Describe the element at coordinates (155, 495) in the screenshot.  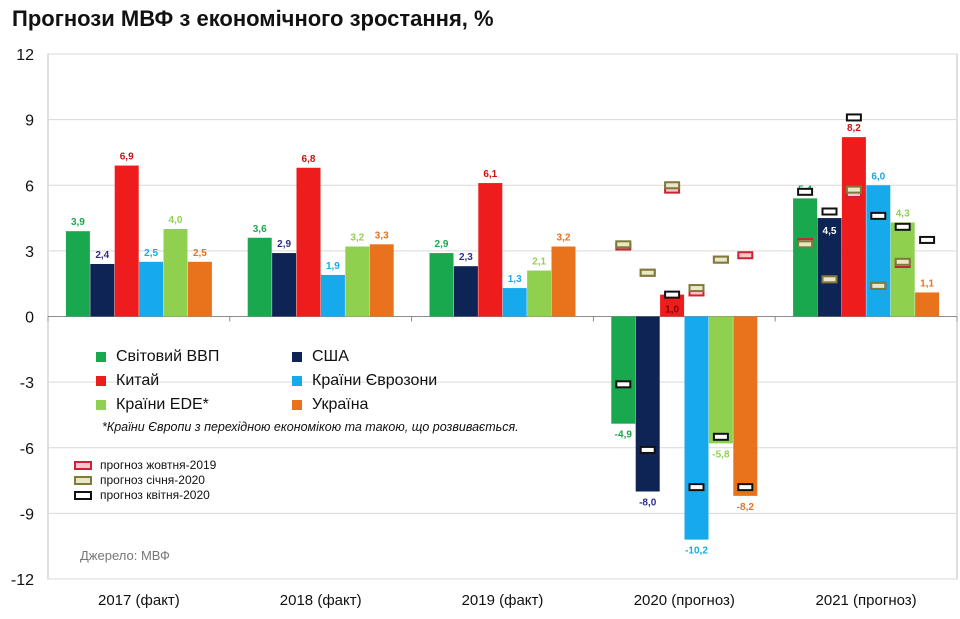
I see `marker-legend-label: прогноз квітня-2020` at that location.